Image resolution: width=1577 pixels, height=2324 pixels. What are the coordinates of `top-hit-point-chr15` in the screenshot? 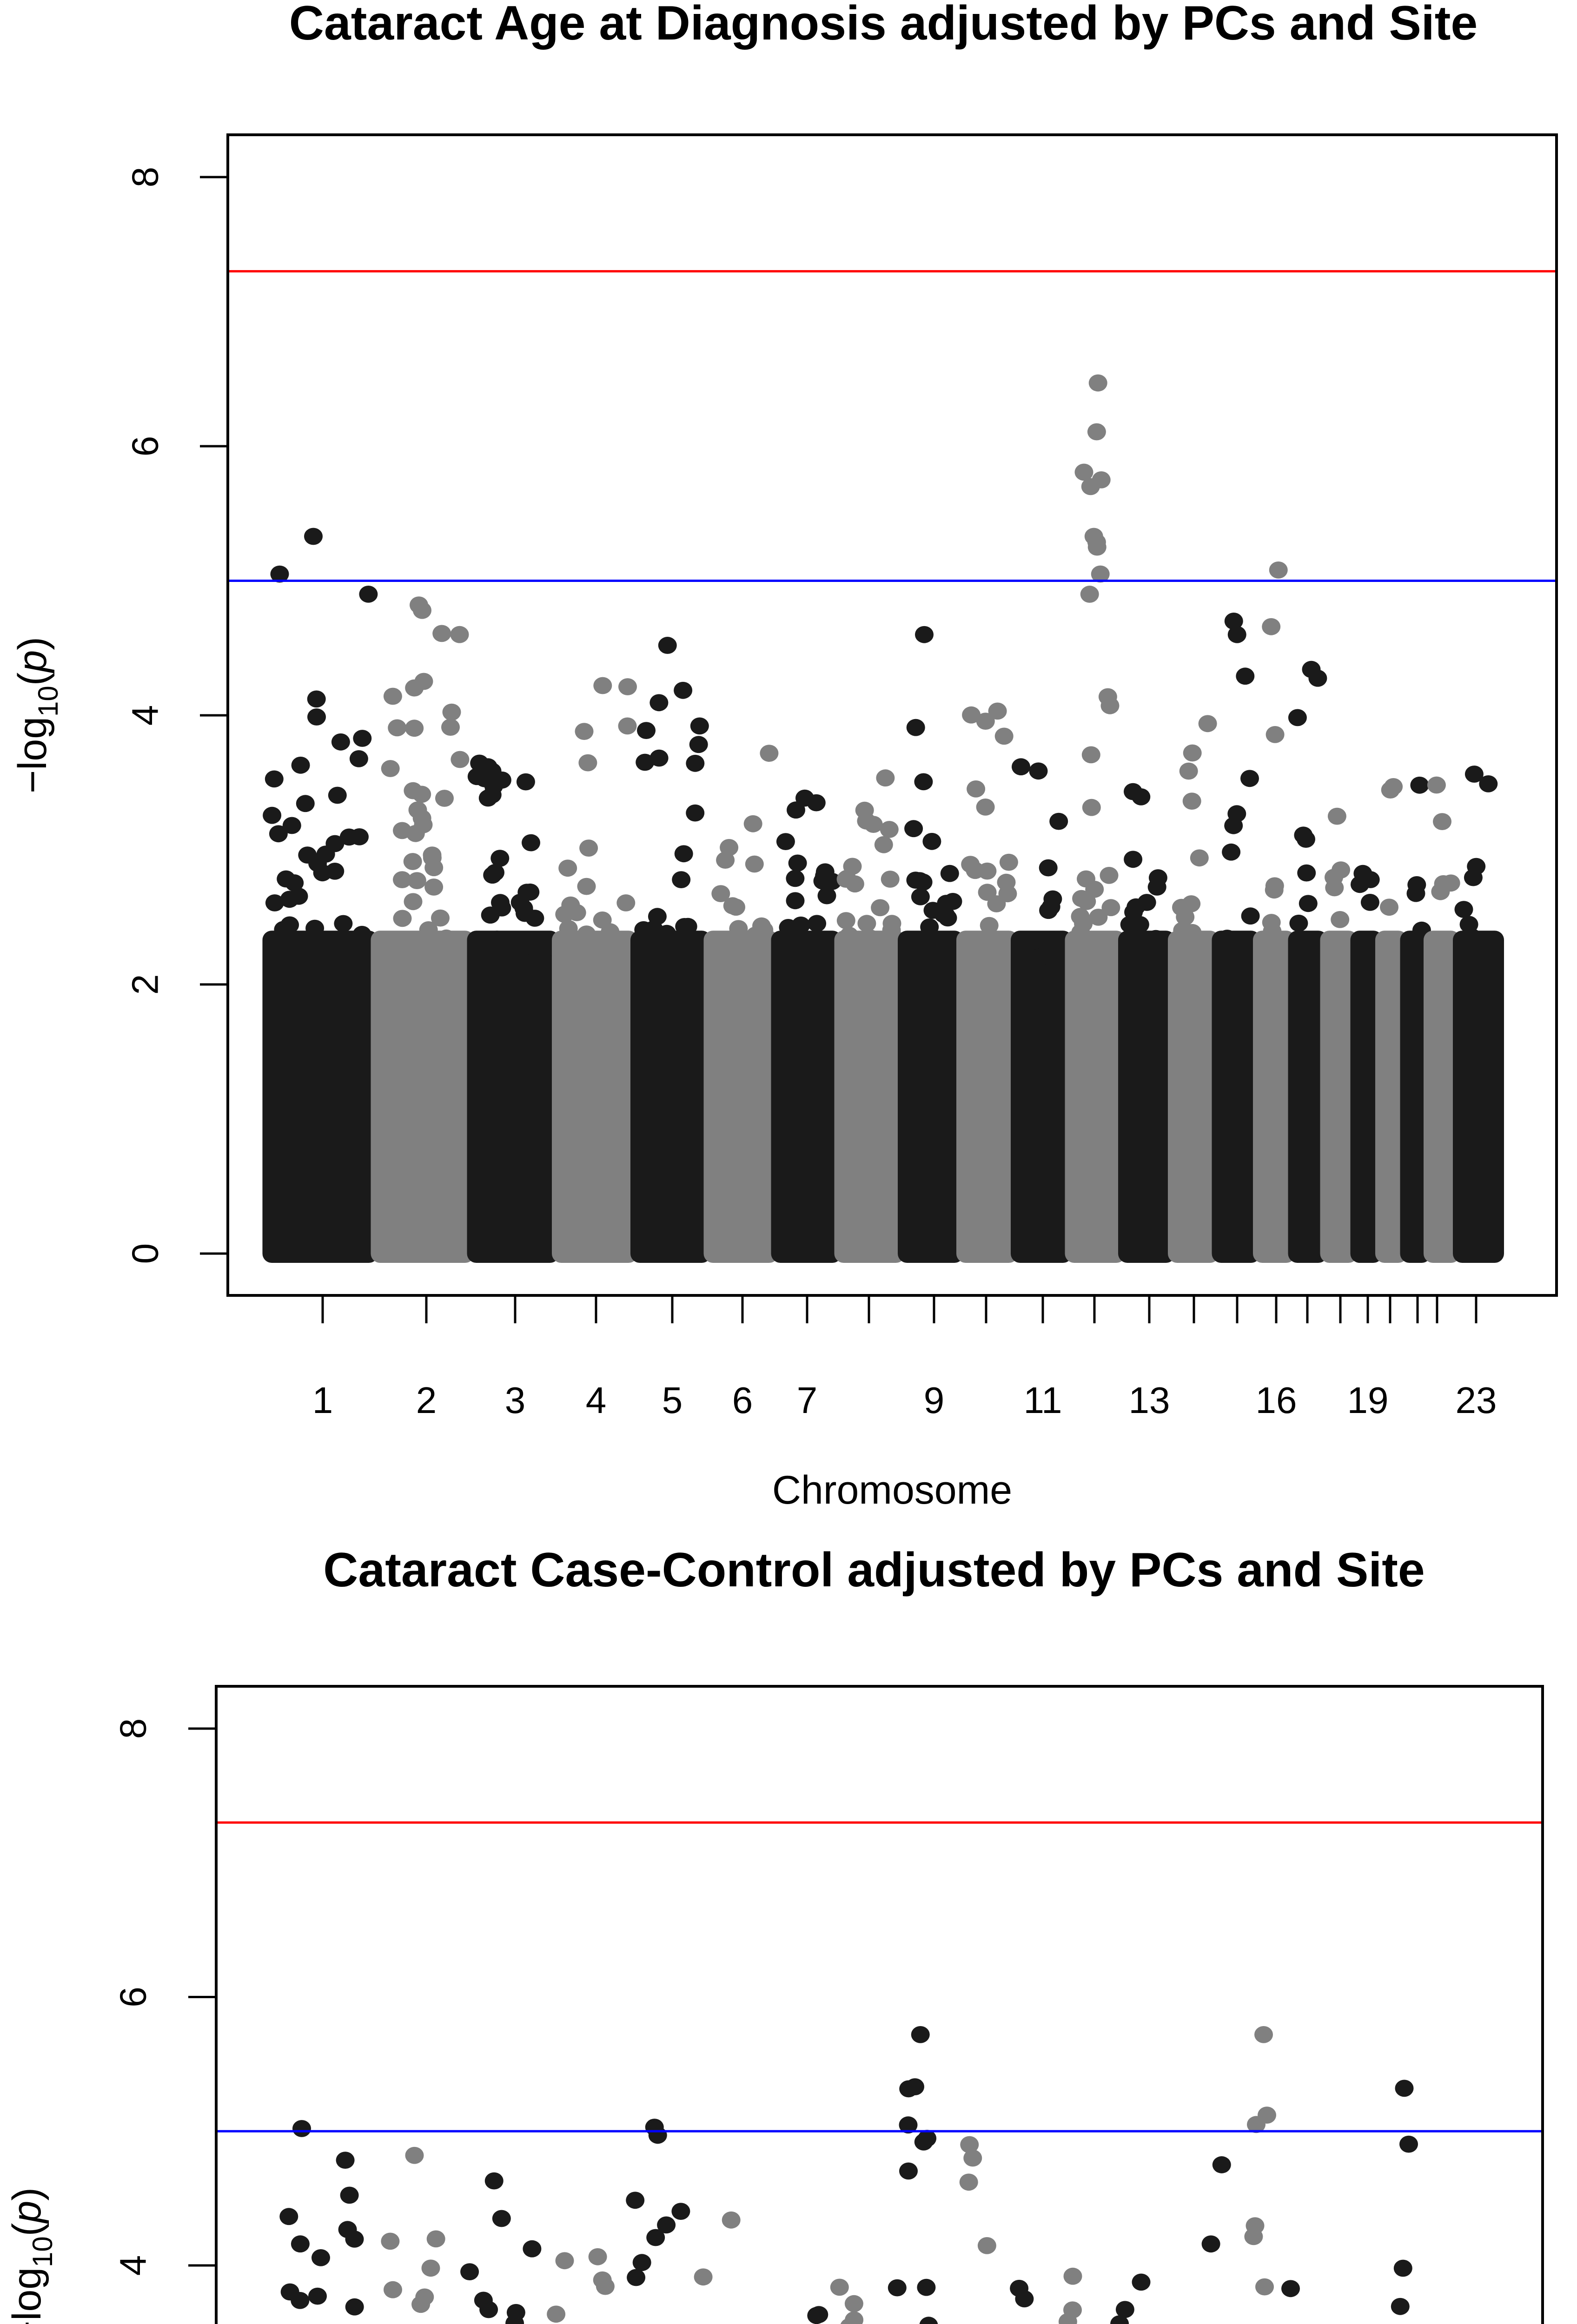 It's located at (1236, 634).